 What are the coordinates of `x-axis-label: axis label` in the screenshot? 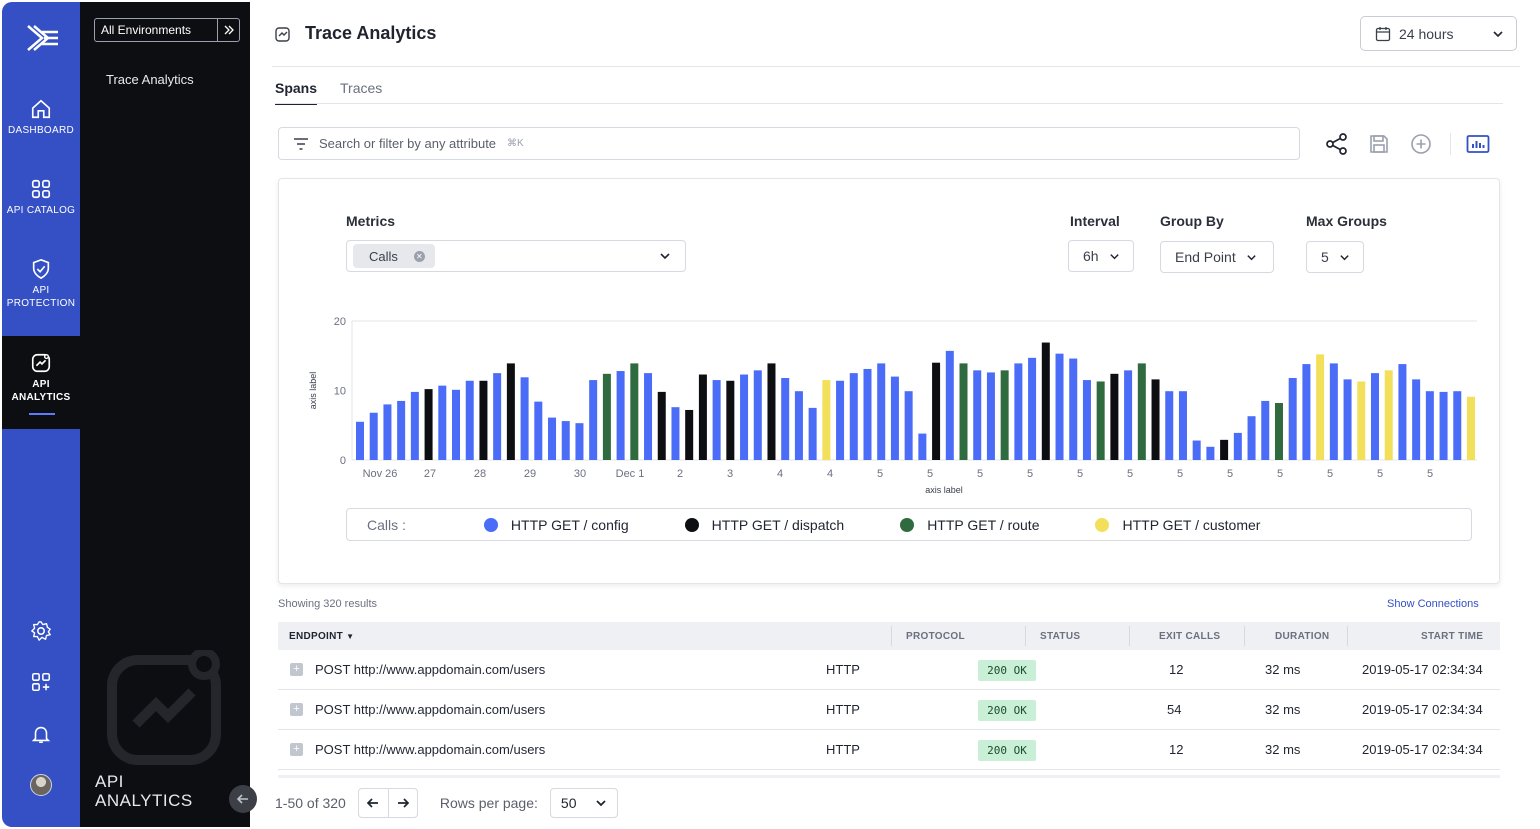 It's located at (944, 490).